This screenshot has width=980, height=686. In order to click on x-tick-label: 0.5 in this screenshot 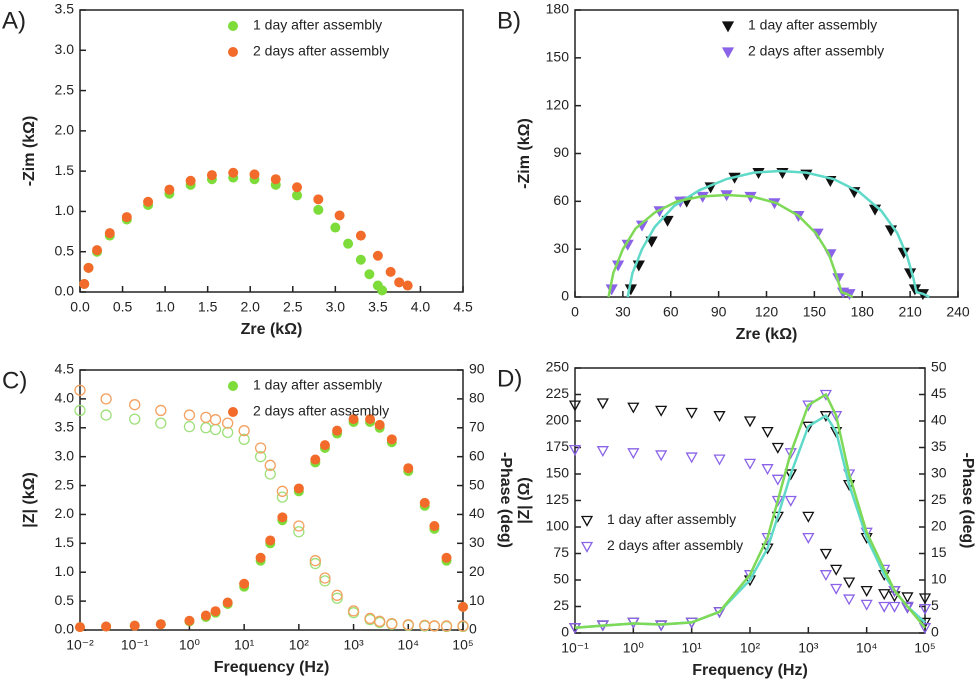, I will do `click(123, 307)`.